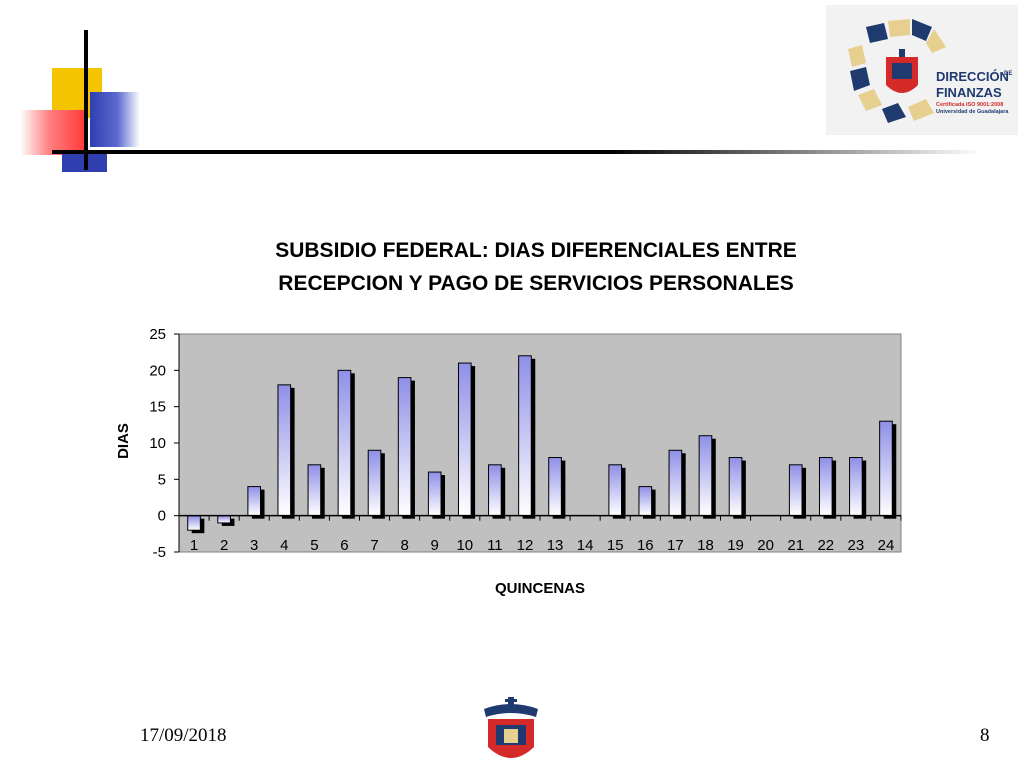 The image size is (1024, 772). I want to click on x-tick-label: 15, so click(615, 545).